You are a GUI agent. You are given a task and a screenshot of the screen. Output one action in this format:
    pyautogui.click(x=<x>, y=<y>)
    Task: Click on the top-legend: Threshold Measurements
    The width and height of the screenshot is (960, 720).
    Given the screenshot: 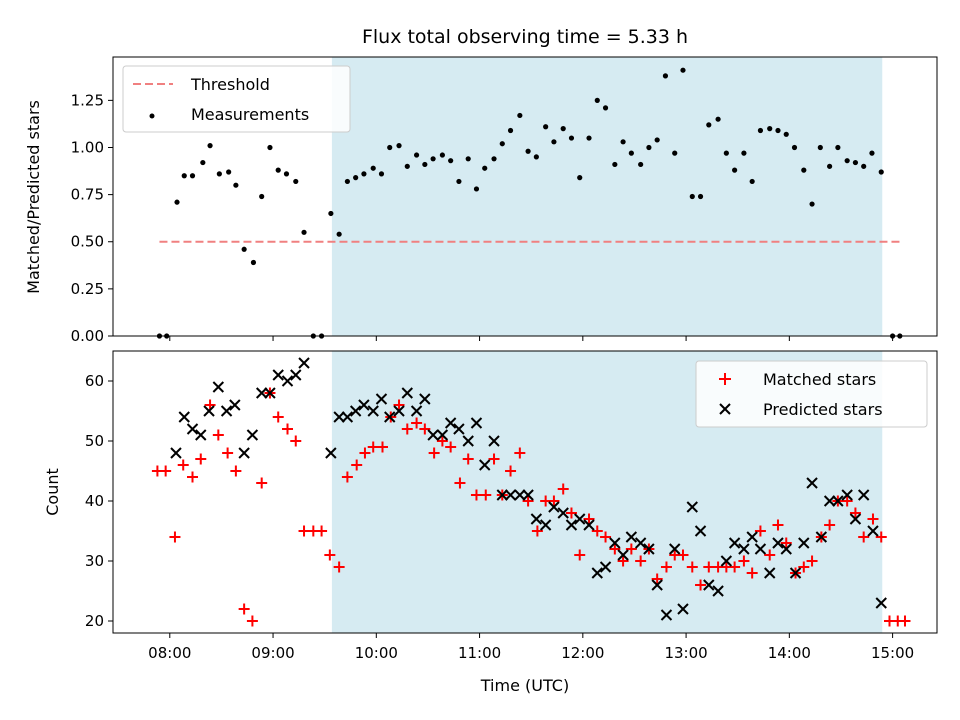 What is the action you would take?
    pyautogui.click(x=236, y=99)
    